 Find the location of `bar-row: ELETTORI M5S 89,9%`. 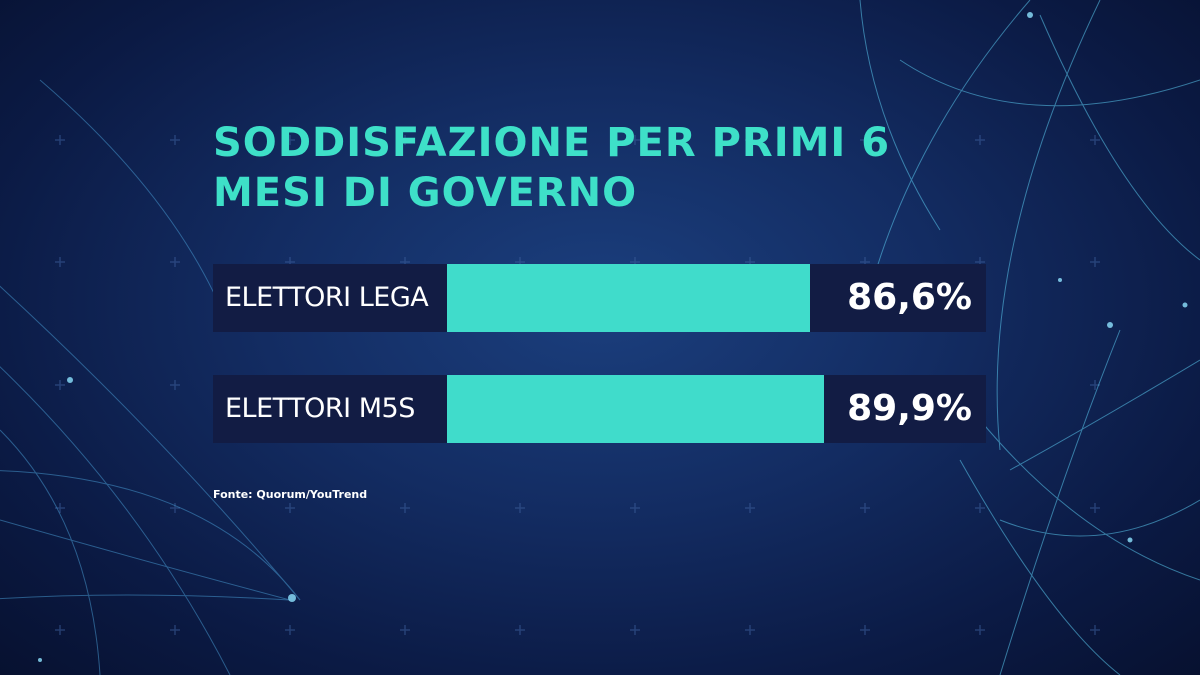

bar-row: ELETTORI M5S 89,9% is located at coordinates (599, 409).